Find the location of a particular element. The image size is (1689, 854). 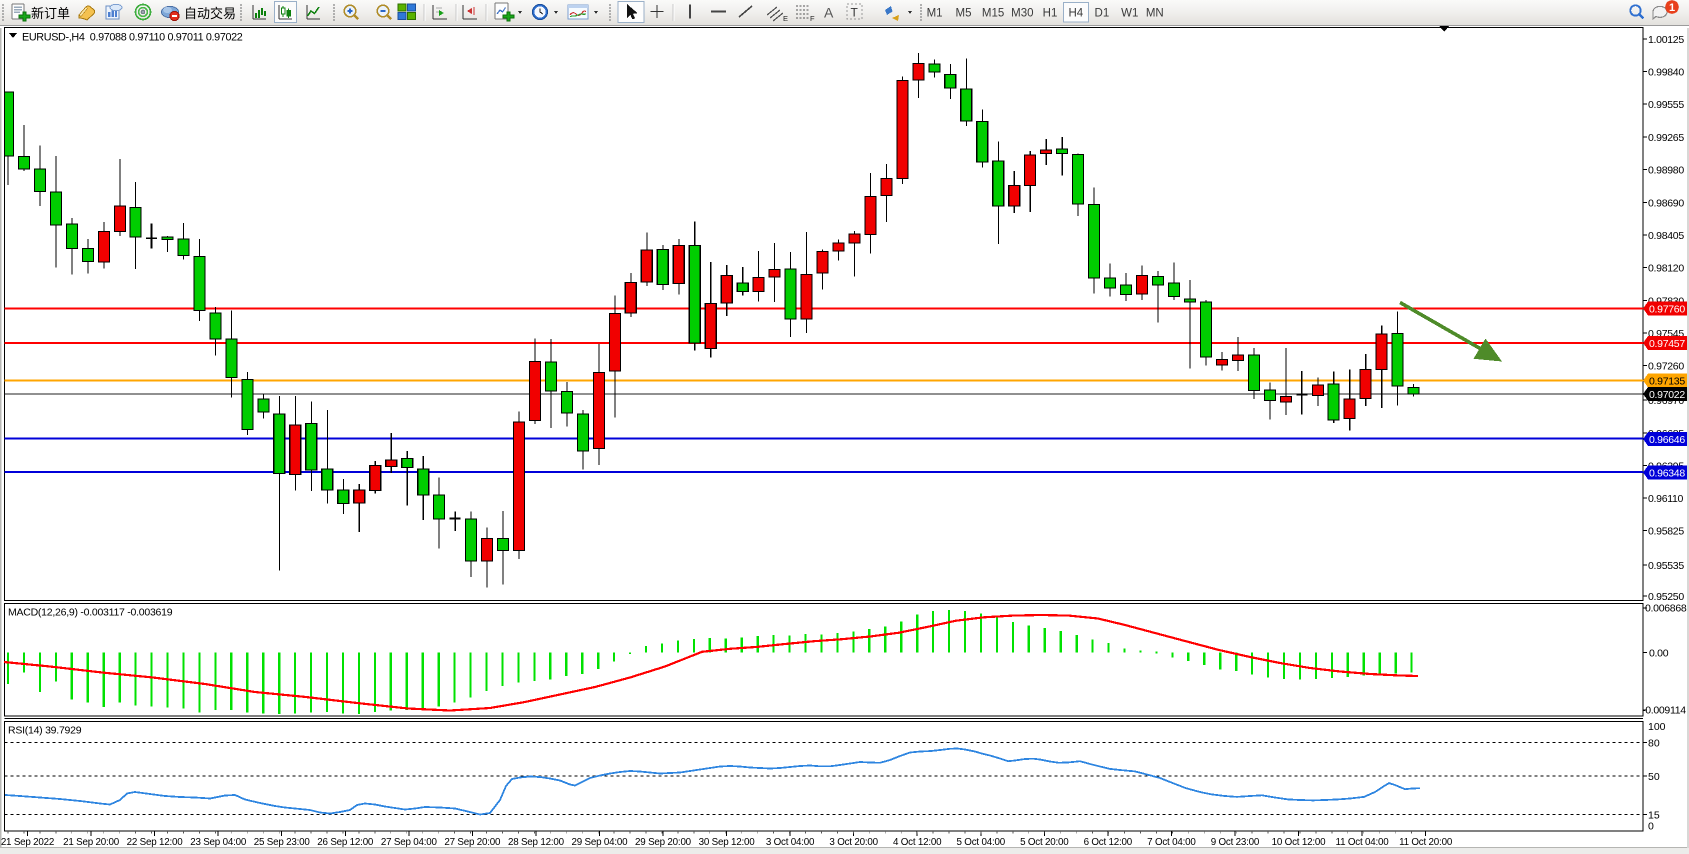

svg-text: 26 Sep 12:00 is located at coordinates (345, 842).